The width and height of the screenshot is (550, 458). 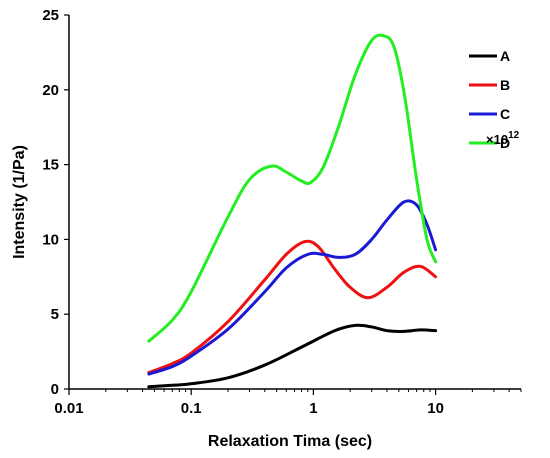 I want to click on y-multiplier-exponent: 12, so click(x=514, y=135).